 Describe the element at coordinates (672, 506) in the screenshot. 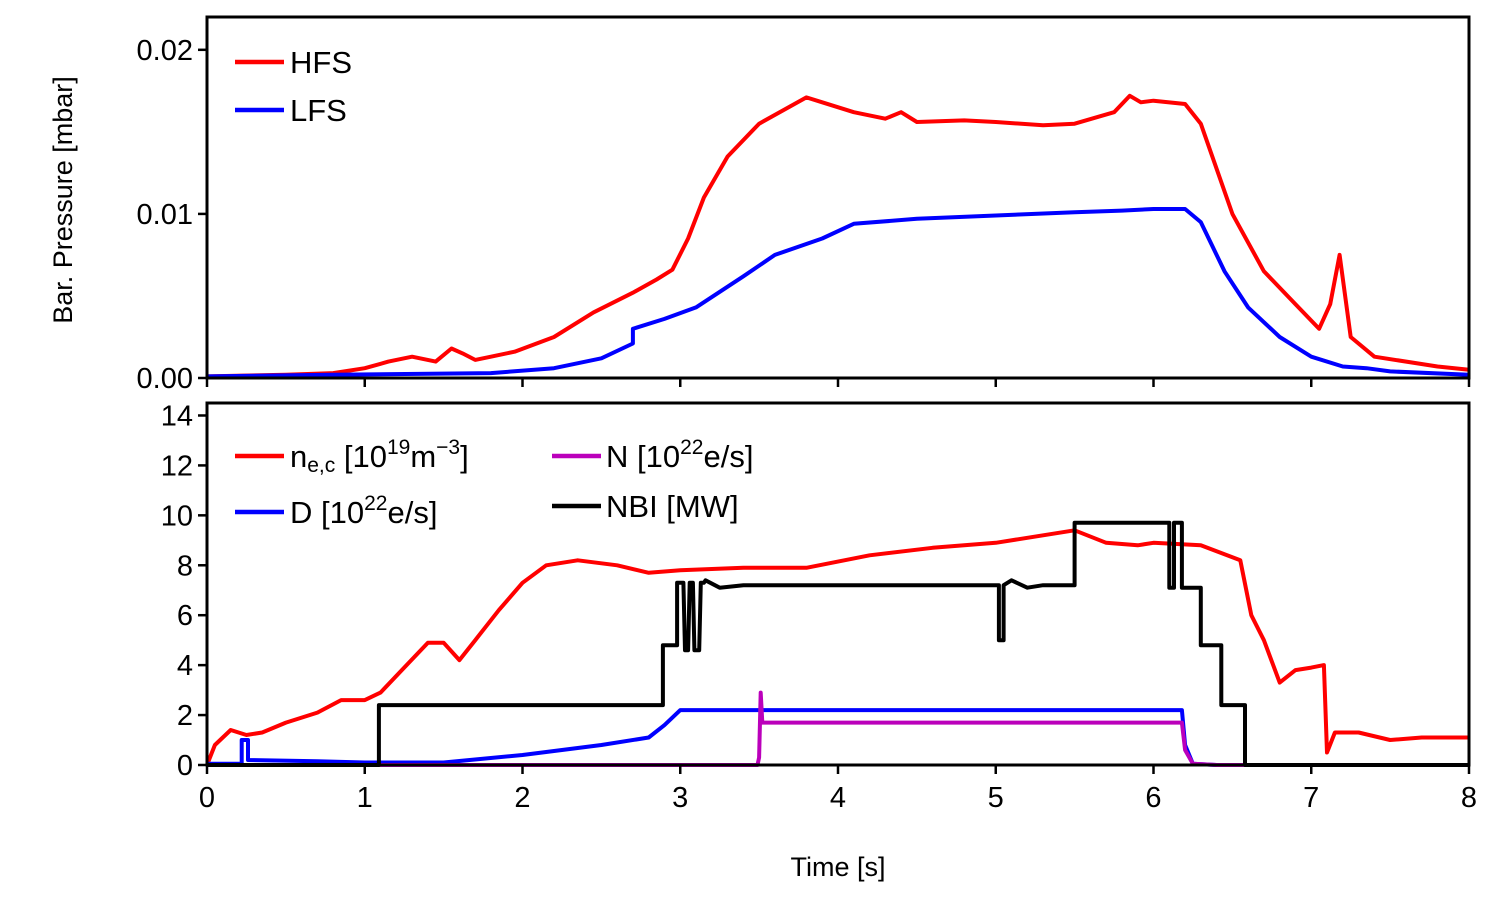

I see `legend-label-nbi: NBI [MW]` at that location.